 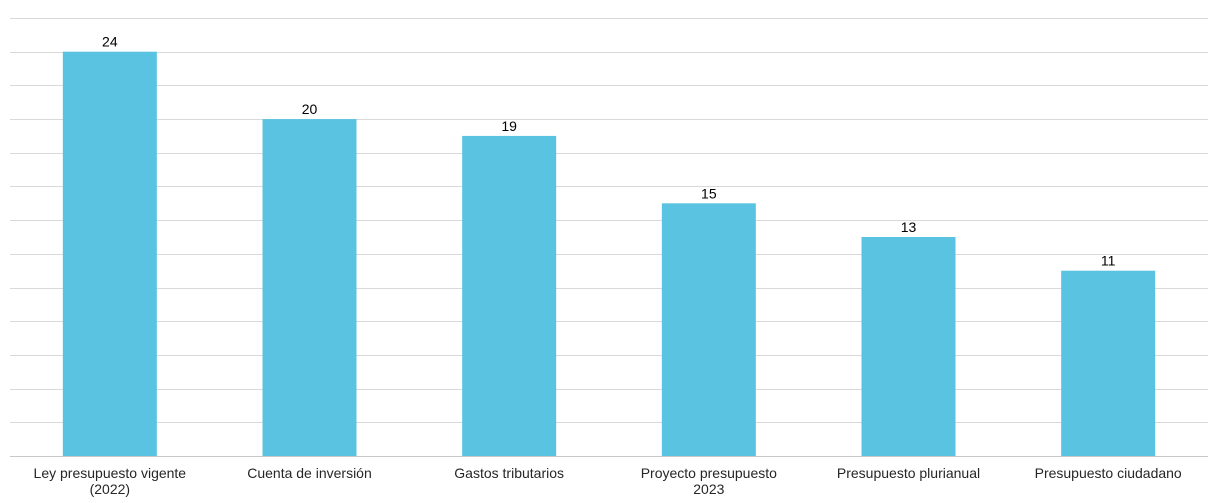 What do you see at coordinates (310, 109) in the screenshot?
I see `data-label: 20` at bounding box center [310, 109].